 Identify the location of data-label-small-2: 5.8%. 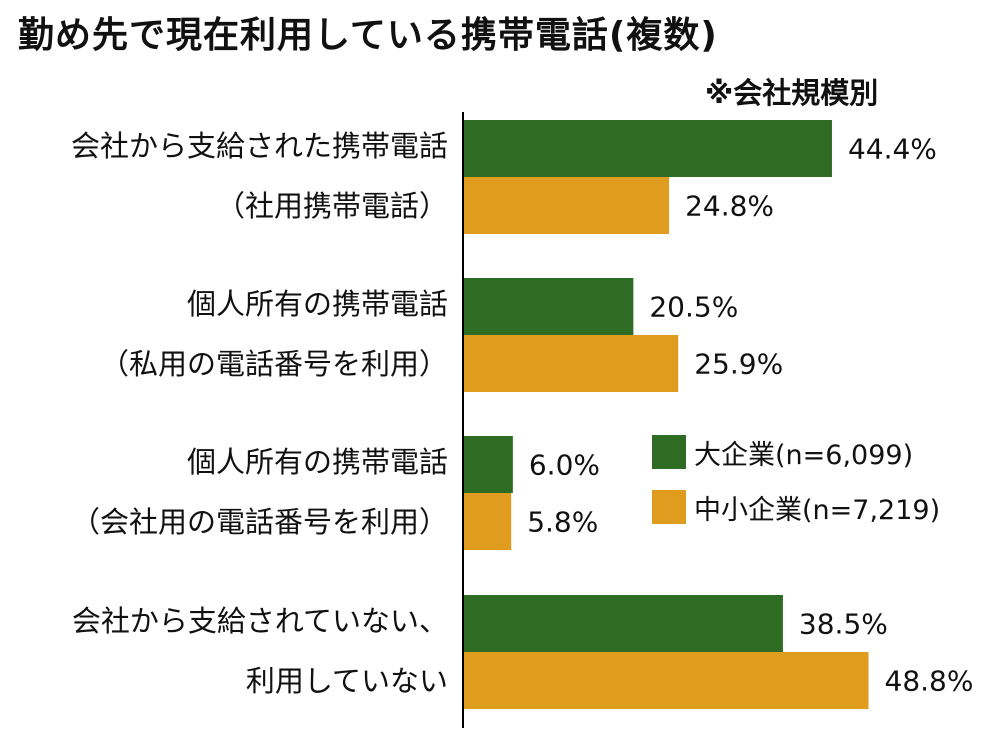
(562, 522).